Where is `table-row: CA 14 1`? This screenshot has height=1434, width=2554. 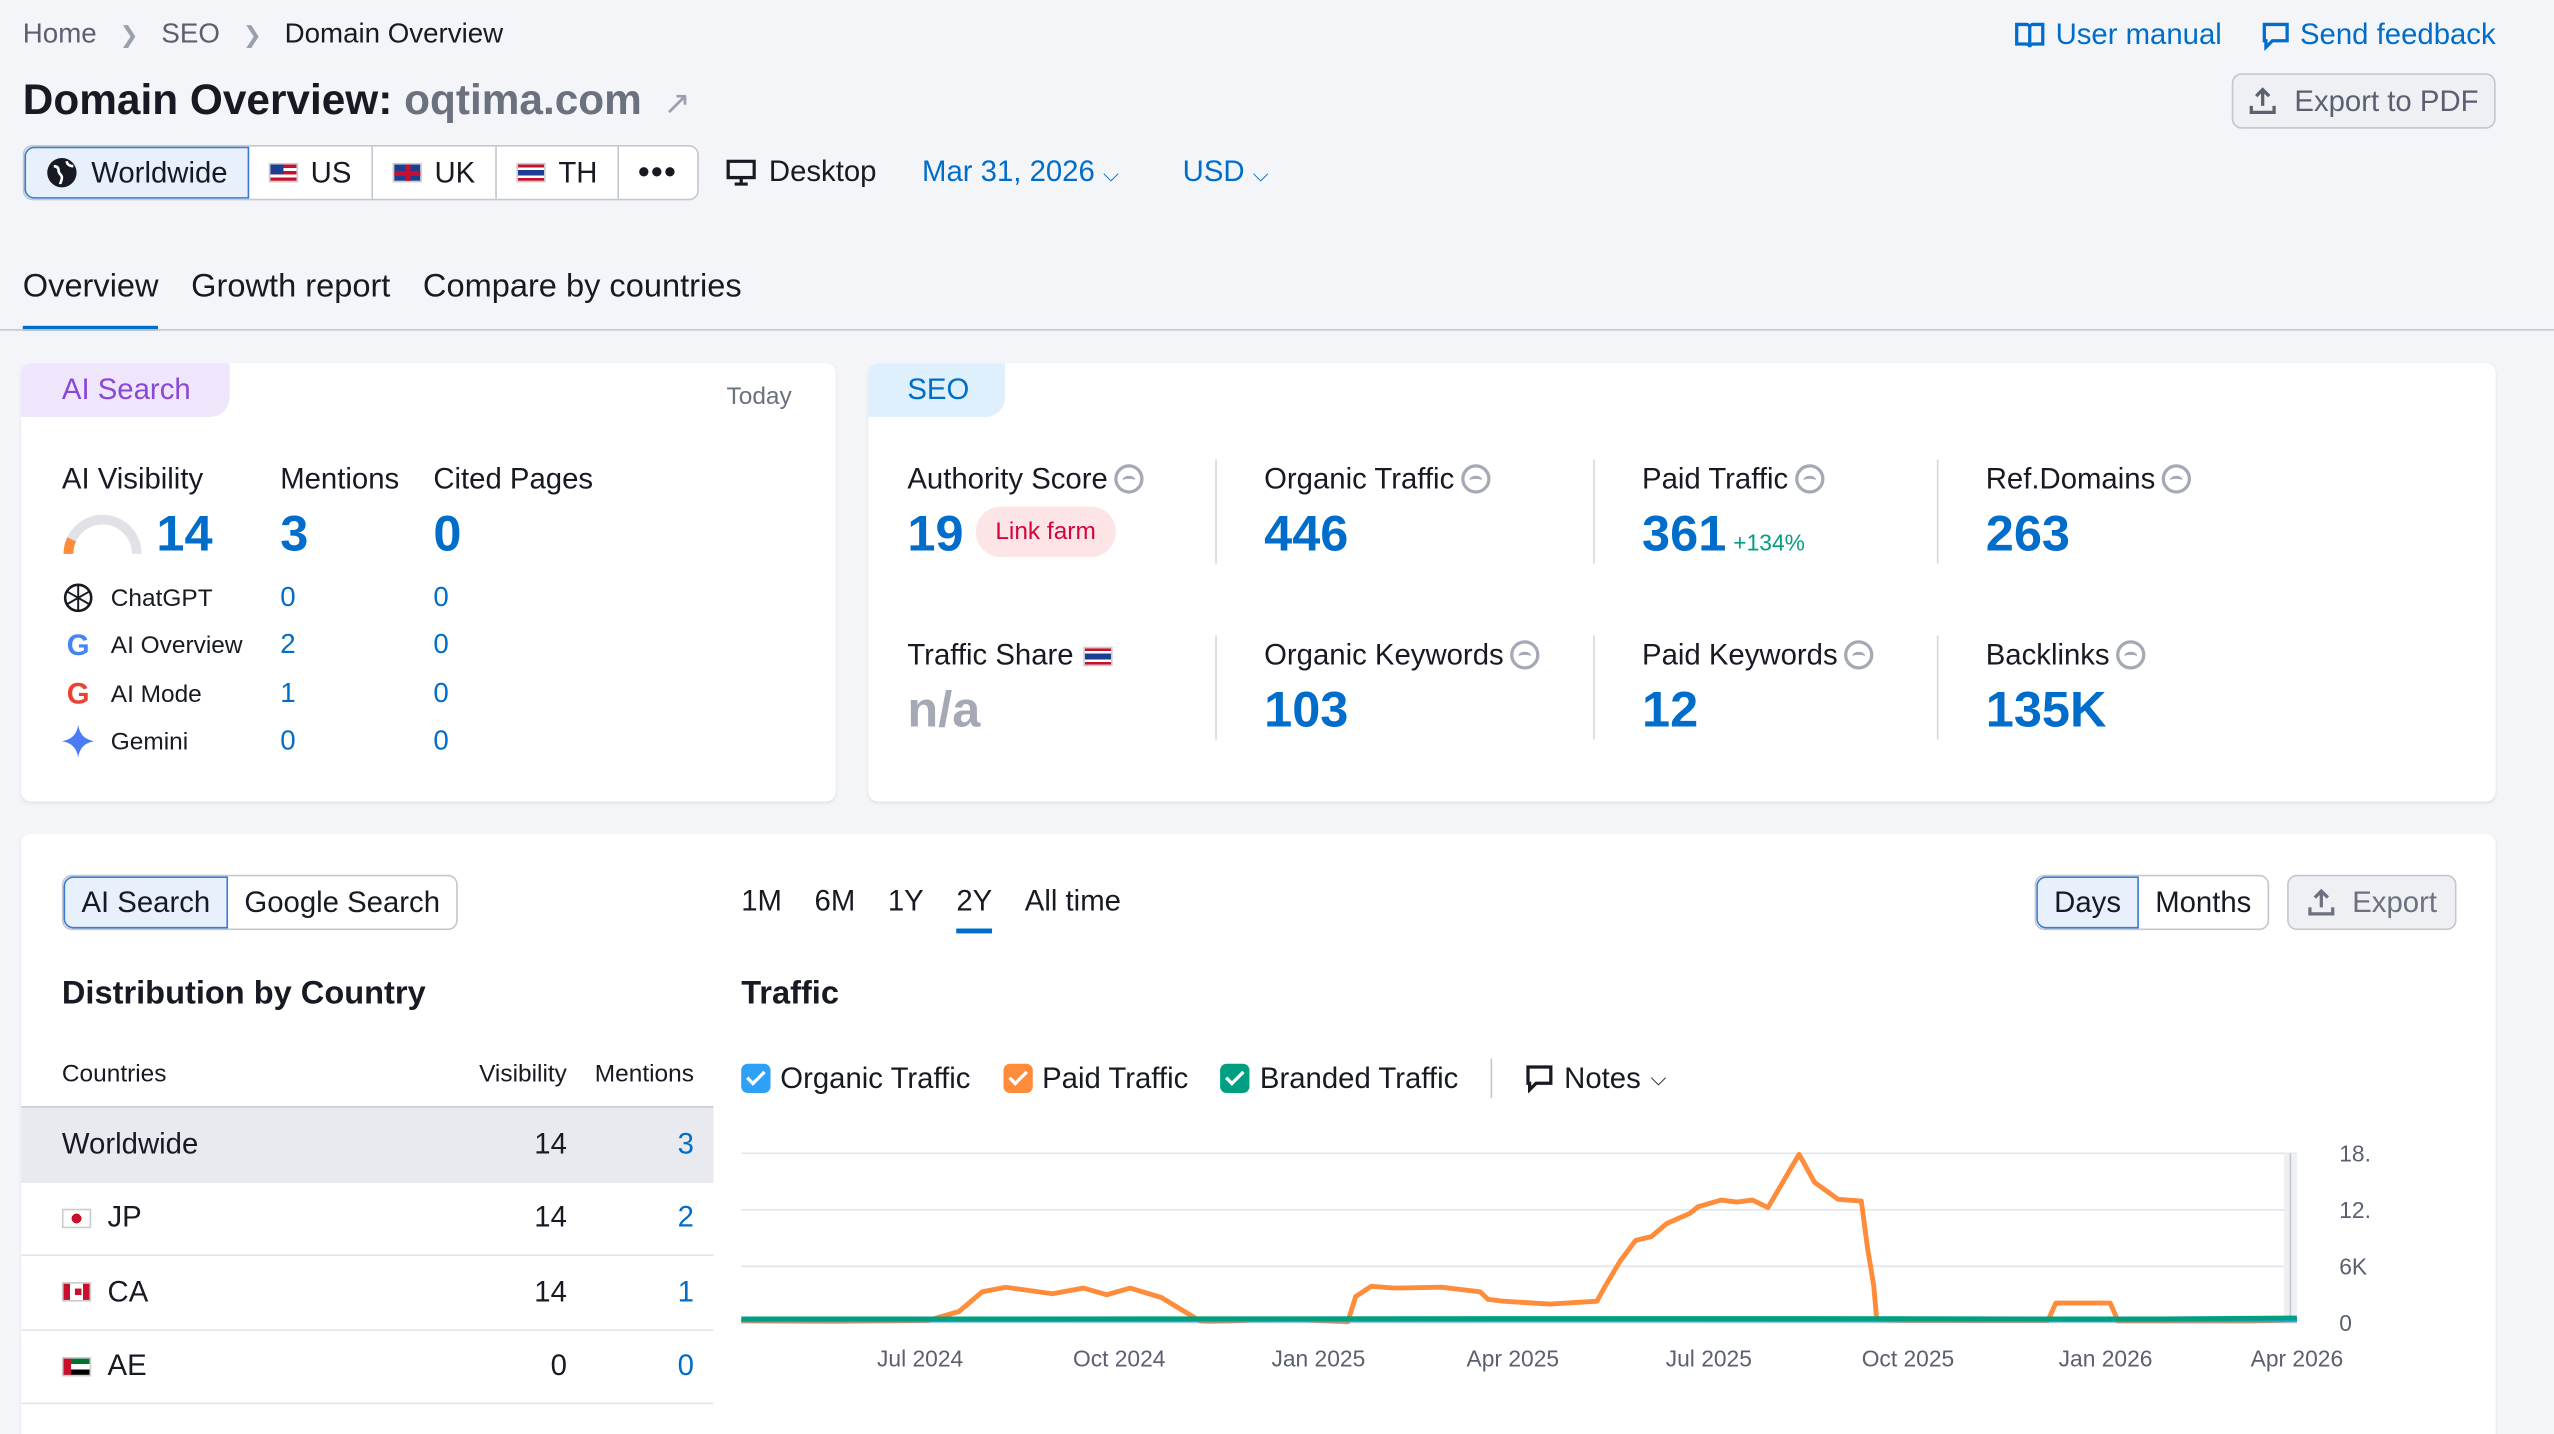 table-row: CA 14 1 is located at coordinates (367, 1293).